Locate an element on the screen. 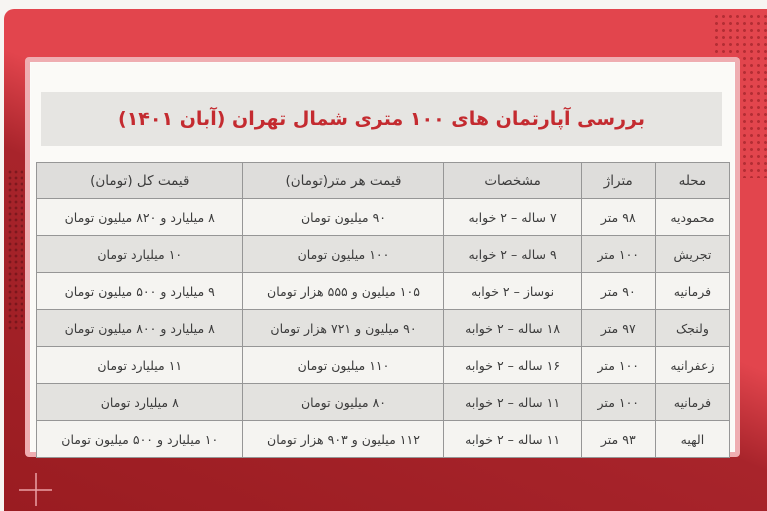 Image resolution: width=767 pixels, height=511 pixels. plus-crosshair-icon is located at coordinates (35, 489).